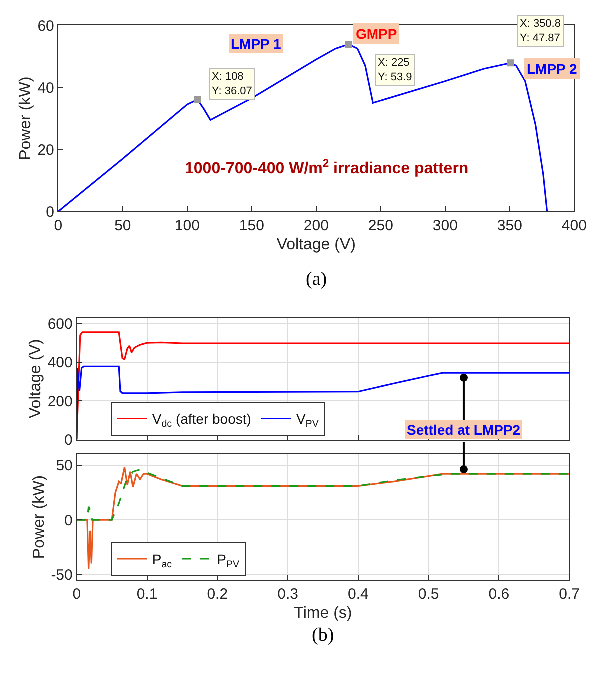  What do you see at coordinates (46, 26) in the screenshot?
I see `y-tick-label: 60` at bounding box center [46, 26].